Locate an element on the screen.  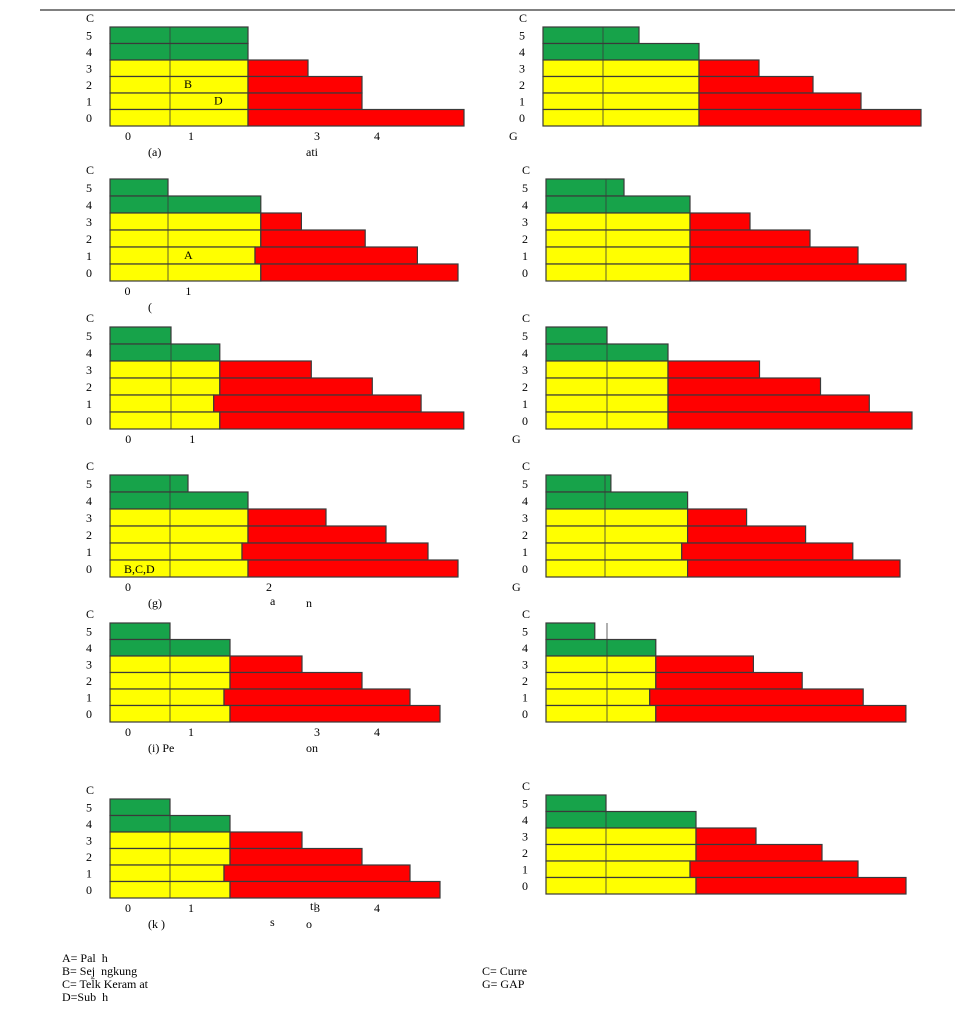
legend-entry-gap: G= GAP is located at coordinates (503, 984).